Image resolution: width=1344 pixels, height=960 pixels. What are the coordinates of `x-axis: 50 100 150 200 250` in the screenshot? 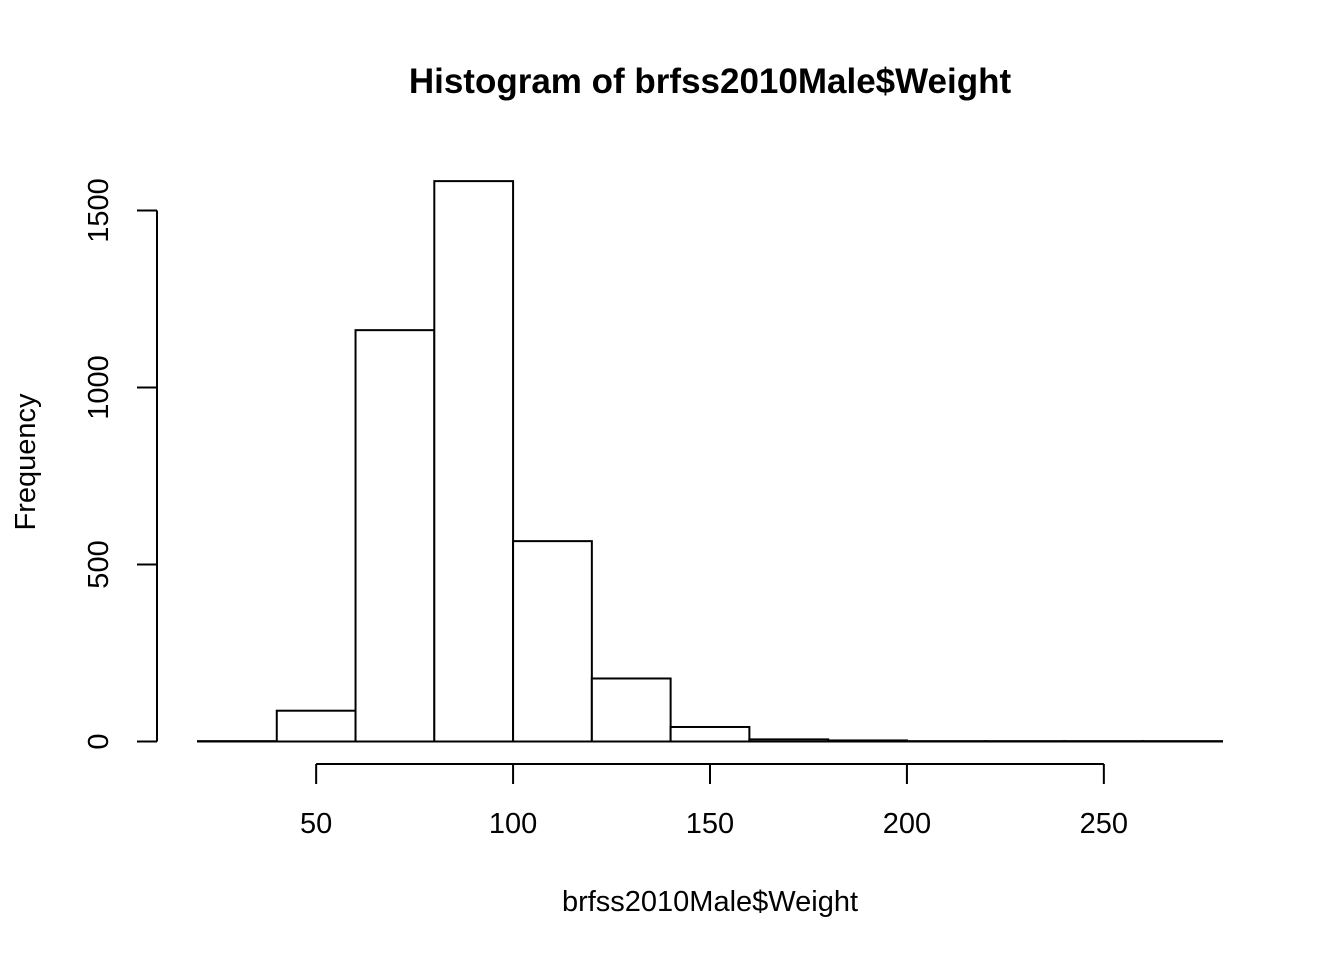 It's located at (714, 801).